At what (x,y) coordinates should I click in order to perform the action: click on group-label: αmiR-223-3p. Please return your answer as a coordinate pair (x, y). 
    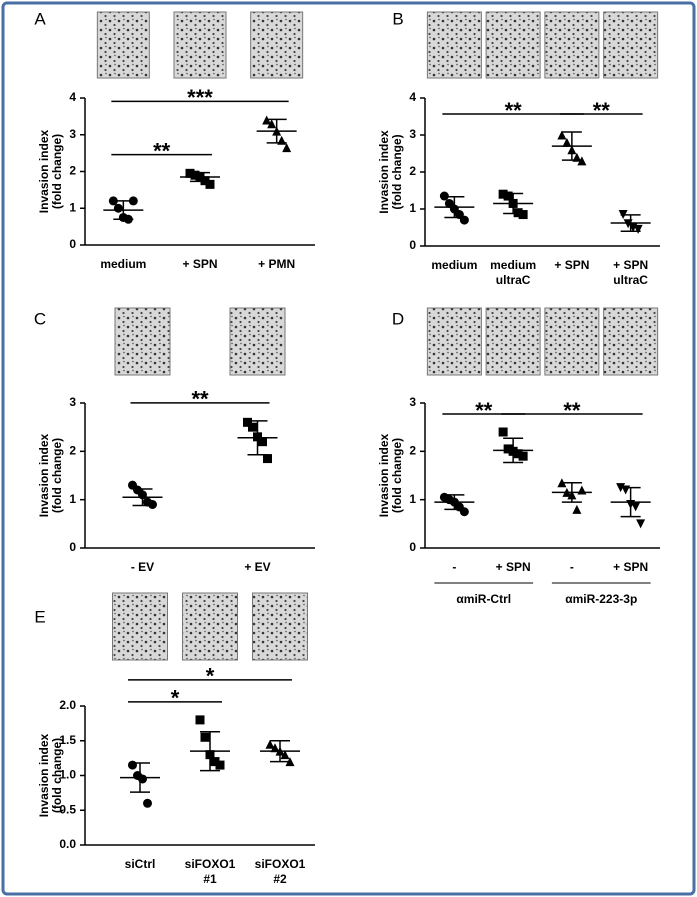
    Looking at the image, I should click on (601, 599).